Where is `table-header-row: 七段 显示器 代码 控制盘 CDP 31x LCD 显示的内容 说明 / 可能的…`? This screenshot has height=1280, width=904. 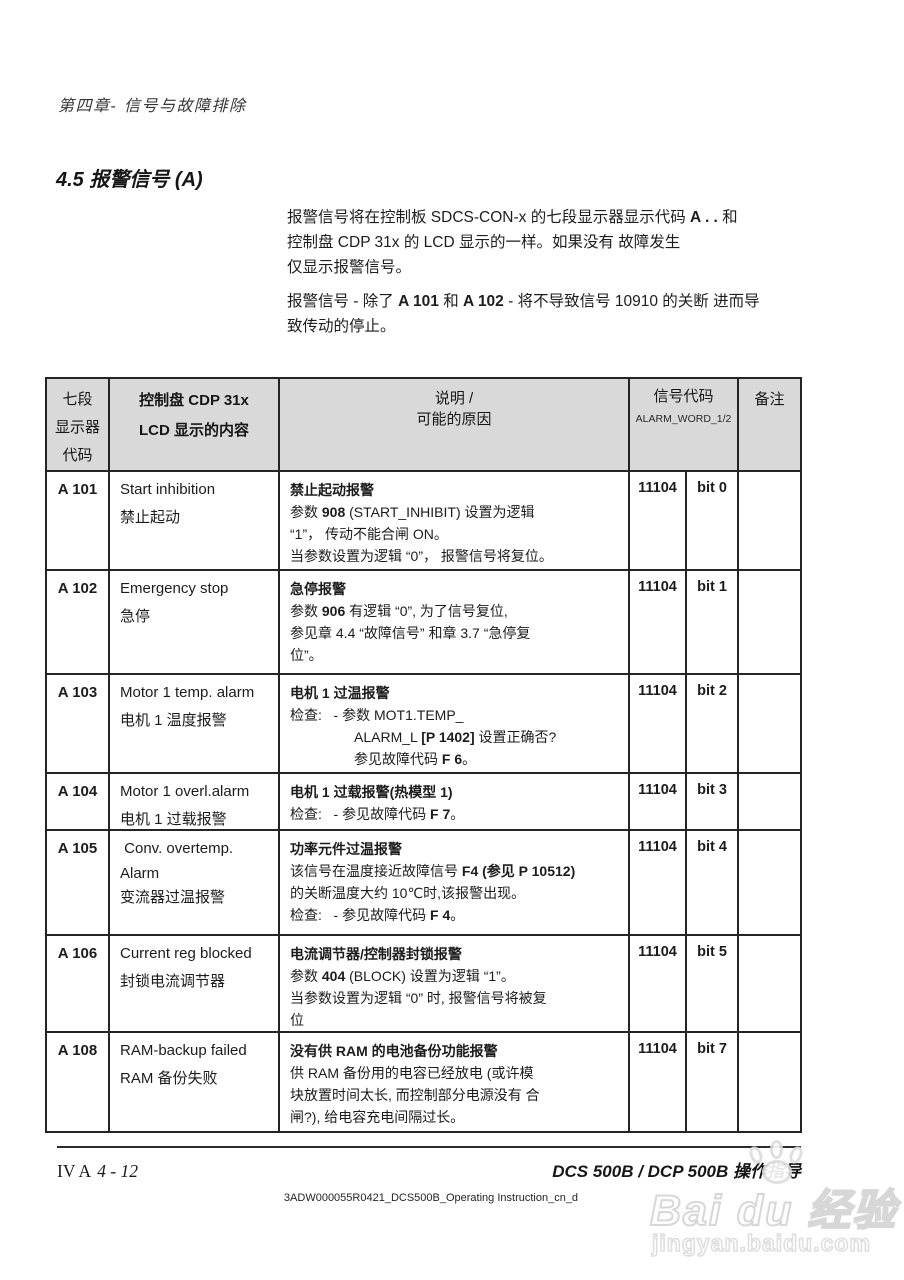 table-header-row: 七段 显示器 代码 控制盘 CDP 31x LCD 显示的内容 说明 / 可能的… is located at coordinates (423, 424).